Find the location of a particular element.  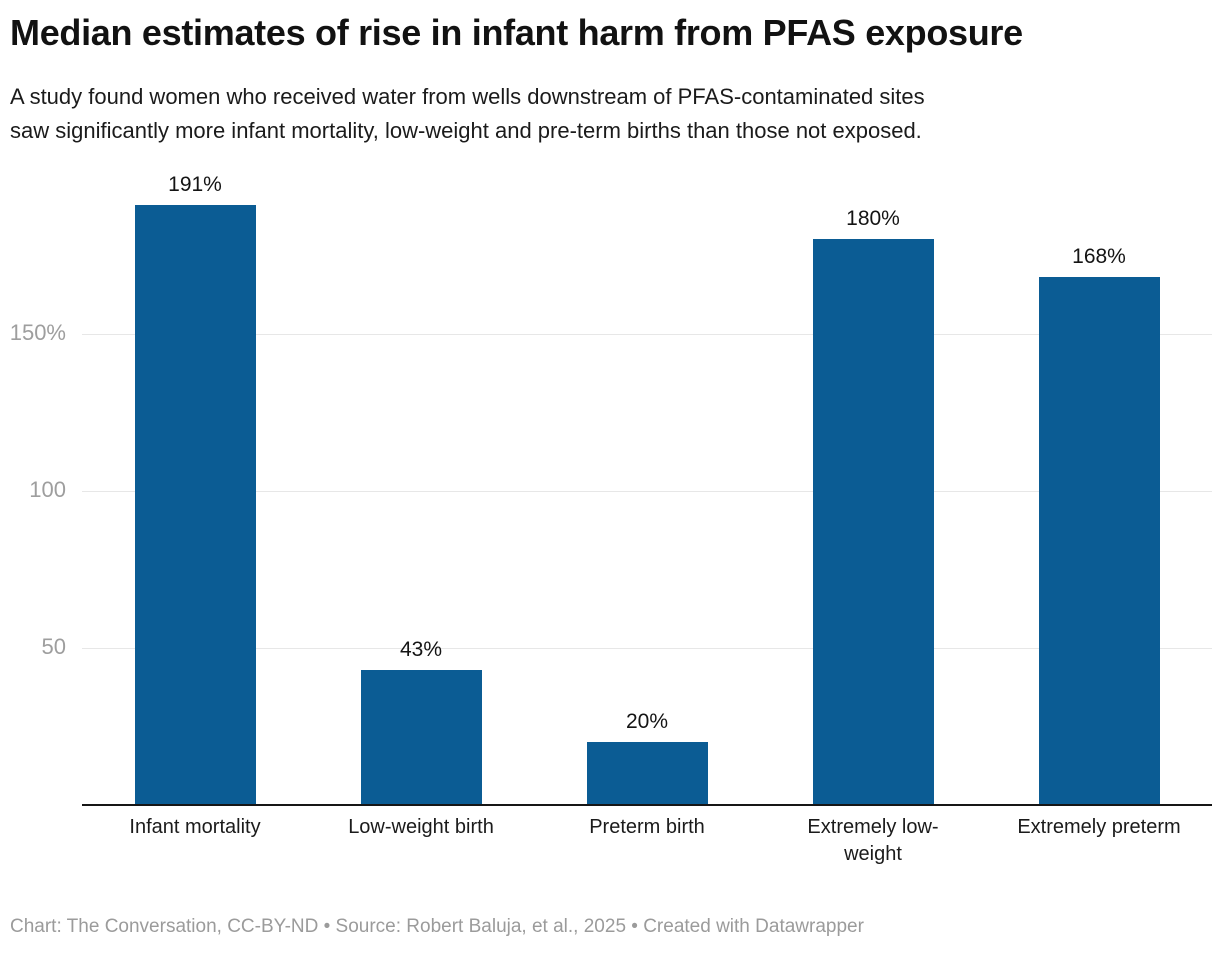

y-tick-label: 50 is located at coordinates (53, 646).